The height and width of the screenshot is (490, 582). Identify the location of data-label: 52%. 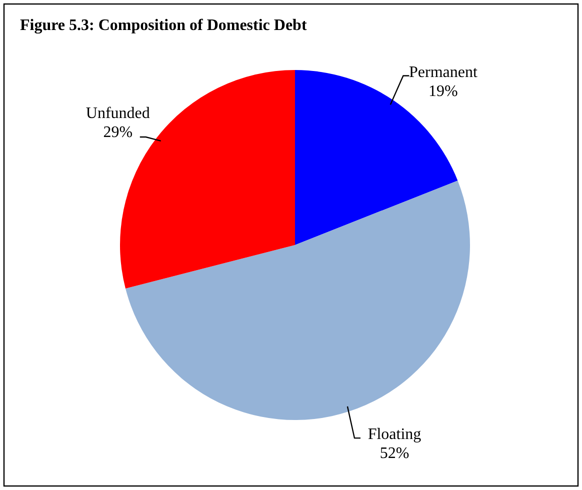
(395, 453).